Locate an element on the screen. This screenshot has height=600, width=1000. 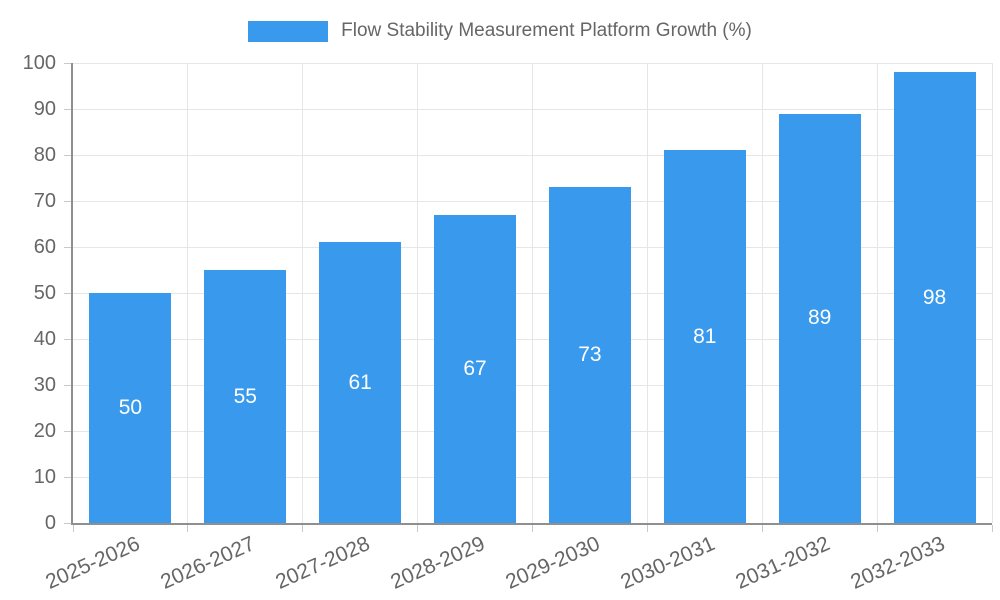
bar-2027-2028 is located at coordinates (360, 382).